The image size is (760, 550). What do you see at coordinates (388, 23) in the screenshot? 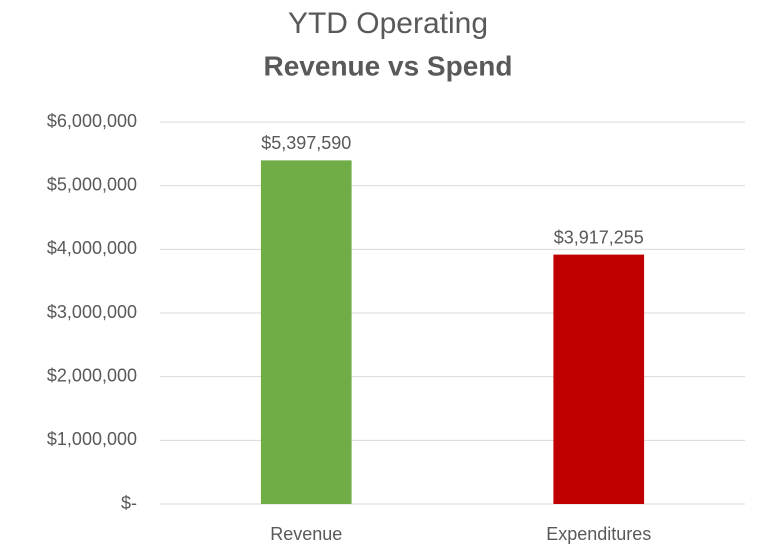
I see `chart-title: YTD Operating` at bounding box center [388, 23].